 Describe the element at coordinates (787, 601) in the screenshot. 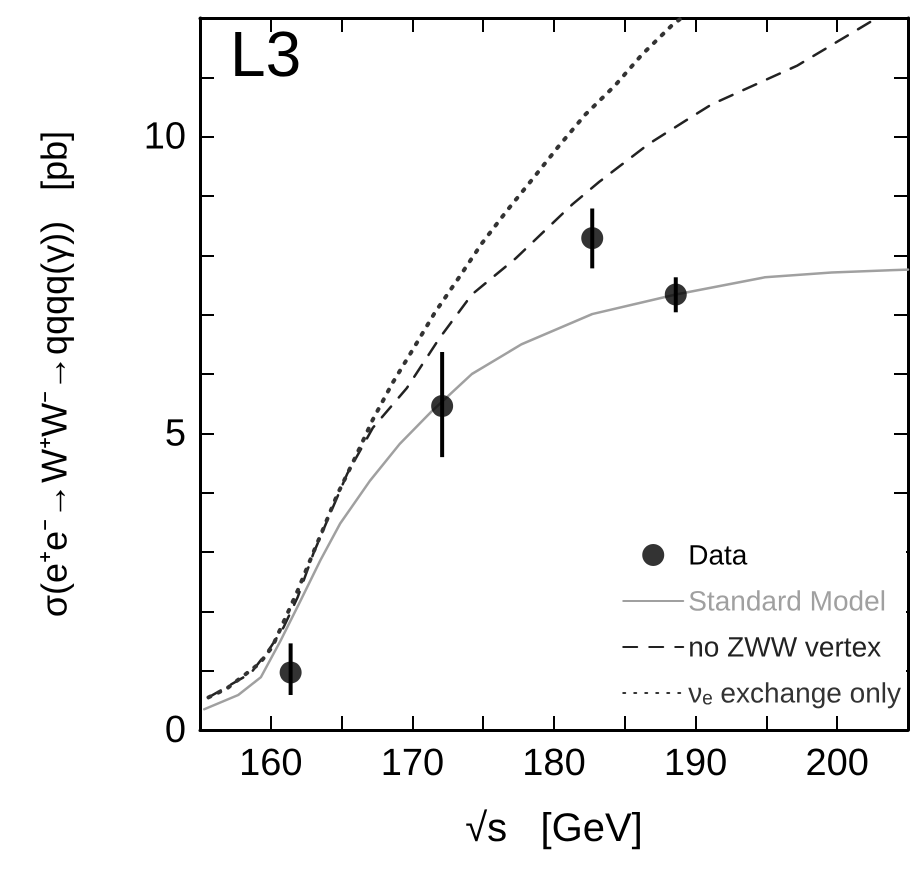

I see `legend-label: Standard Model` at that location.